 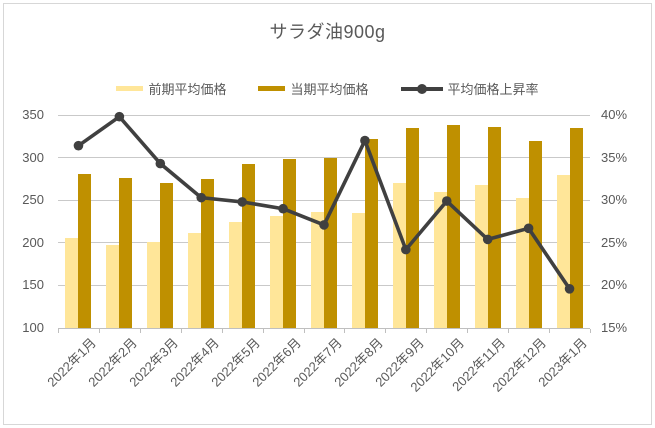 I want to click on legend-item-current-period: 当期平均価格, so click(x=313, y=88).